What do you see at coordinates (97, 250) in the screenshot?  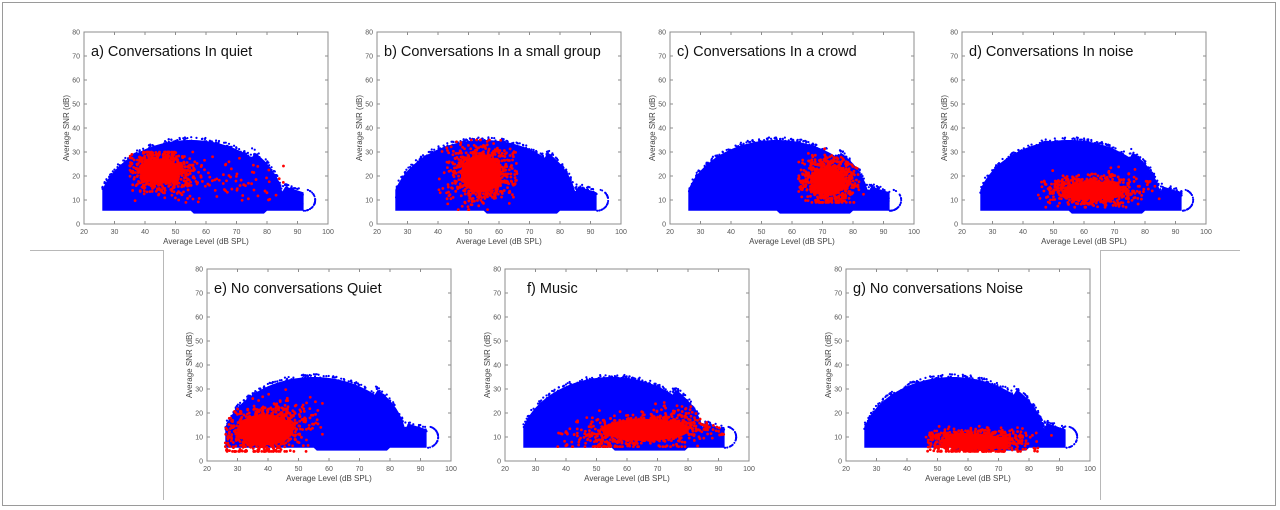 I see `divider-left-horizontal` at bounding box center [97, 250].